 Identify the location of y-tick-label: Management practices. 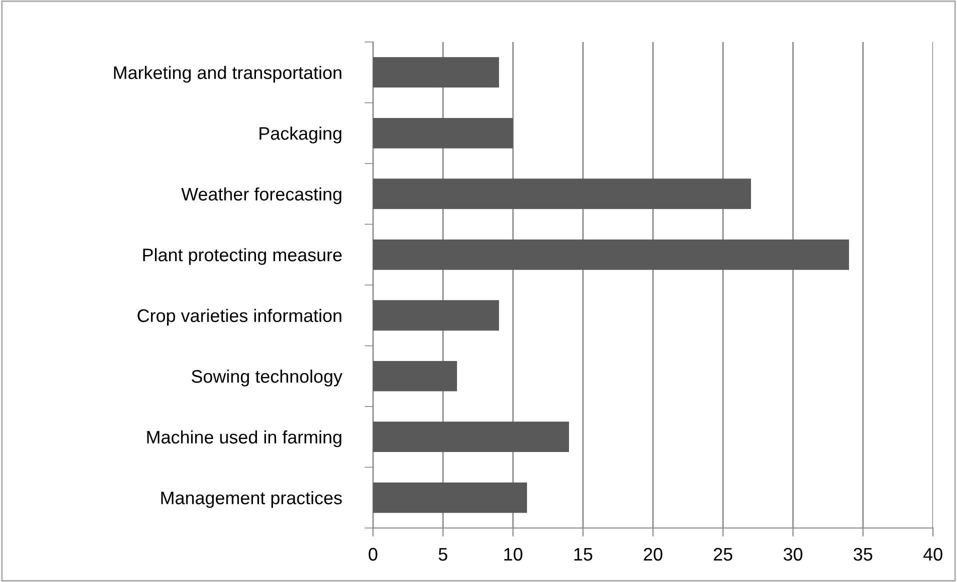
(251, 499).